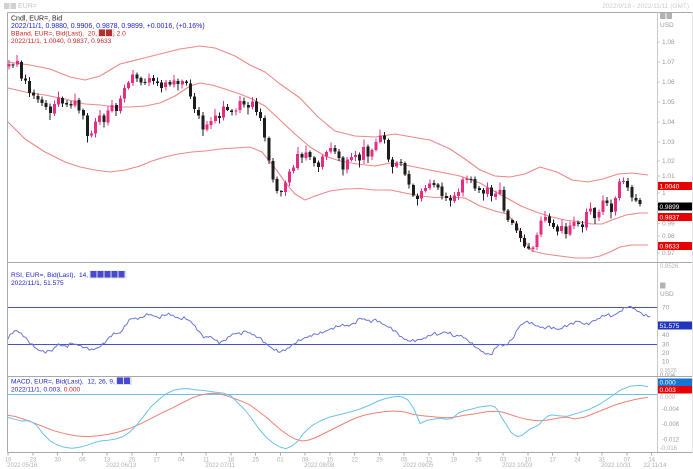 The height and width of the screenshot is (469, 693). Describe the element at coordinates (8, 461) in the screenshot. I see `svg-text: 16` at that location.